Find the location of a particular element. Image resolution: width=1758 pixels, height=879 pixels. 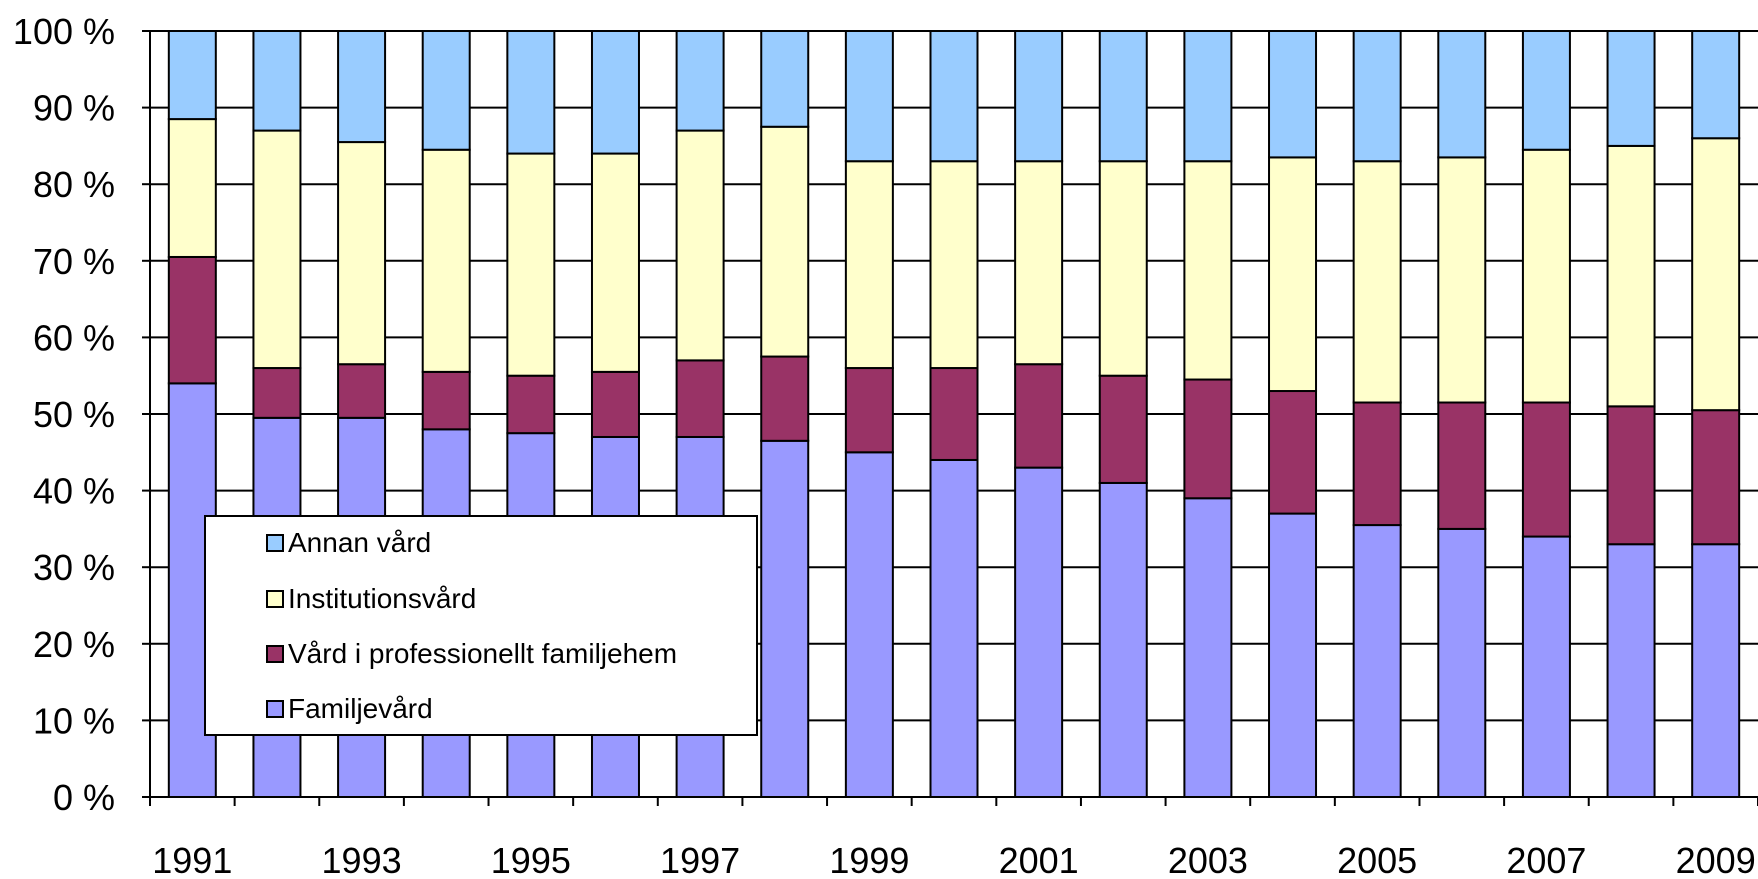

y-tick-label: 20 % is located at coordinates (74, 644).